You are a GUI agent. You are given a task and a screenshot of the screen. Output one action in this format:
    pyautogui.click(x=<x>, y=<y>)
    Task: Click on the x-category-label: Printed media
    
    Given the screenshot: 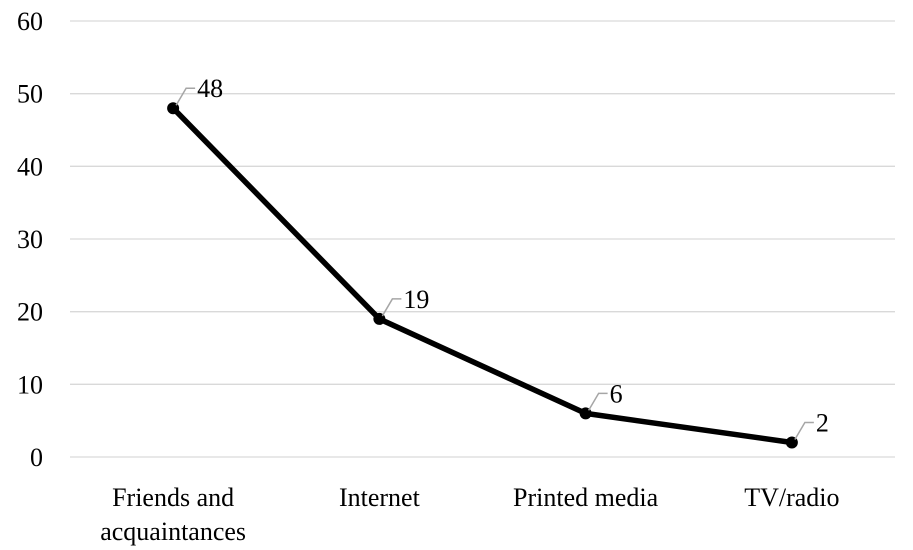 What is the action you would take?
    pyautogui.click(x=586, y=497)
    